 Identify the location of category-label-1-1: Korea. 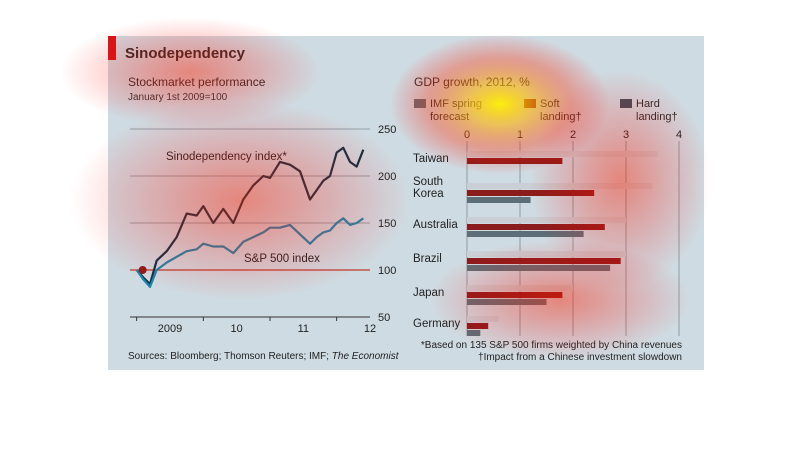
(428, 194).